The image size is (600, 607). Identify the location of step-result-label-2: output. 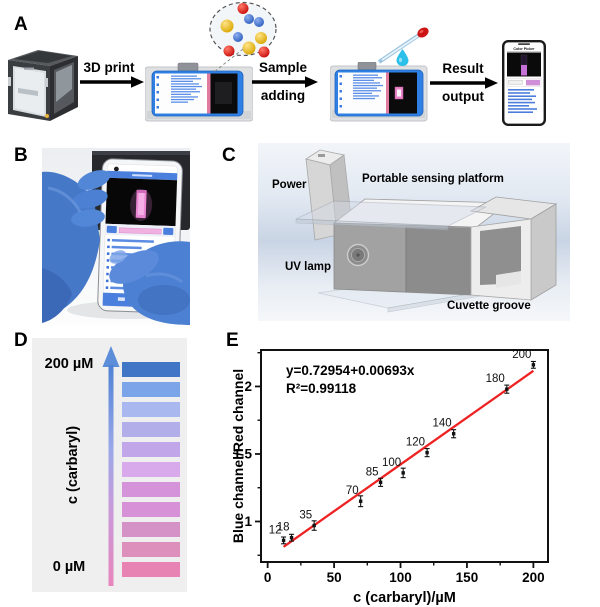
(463, 96).